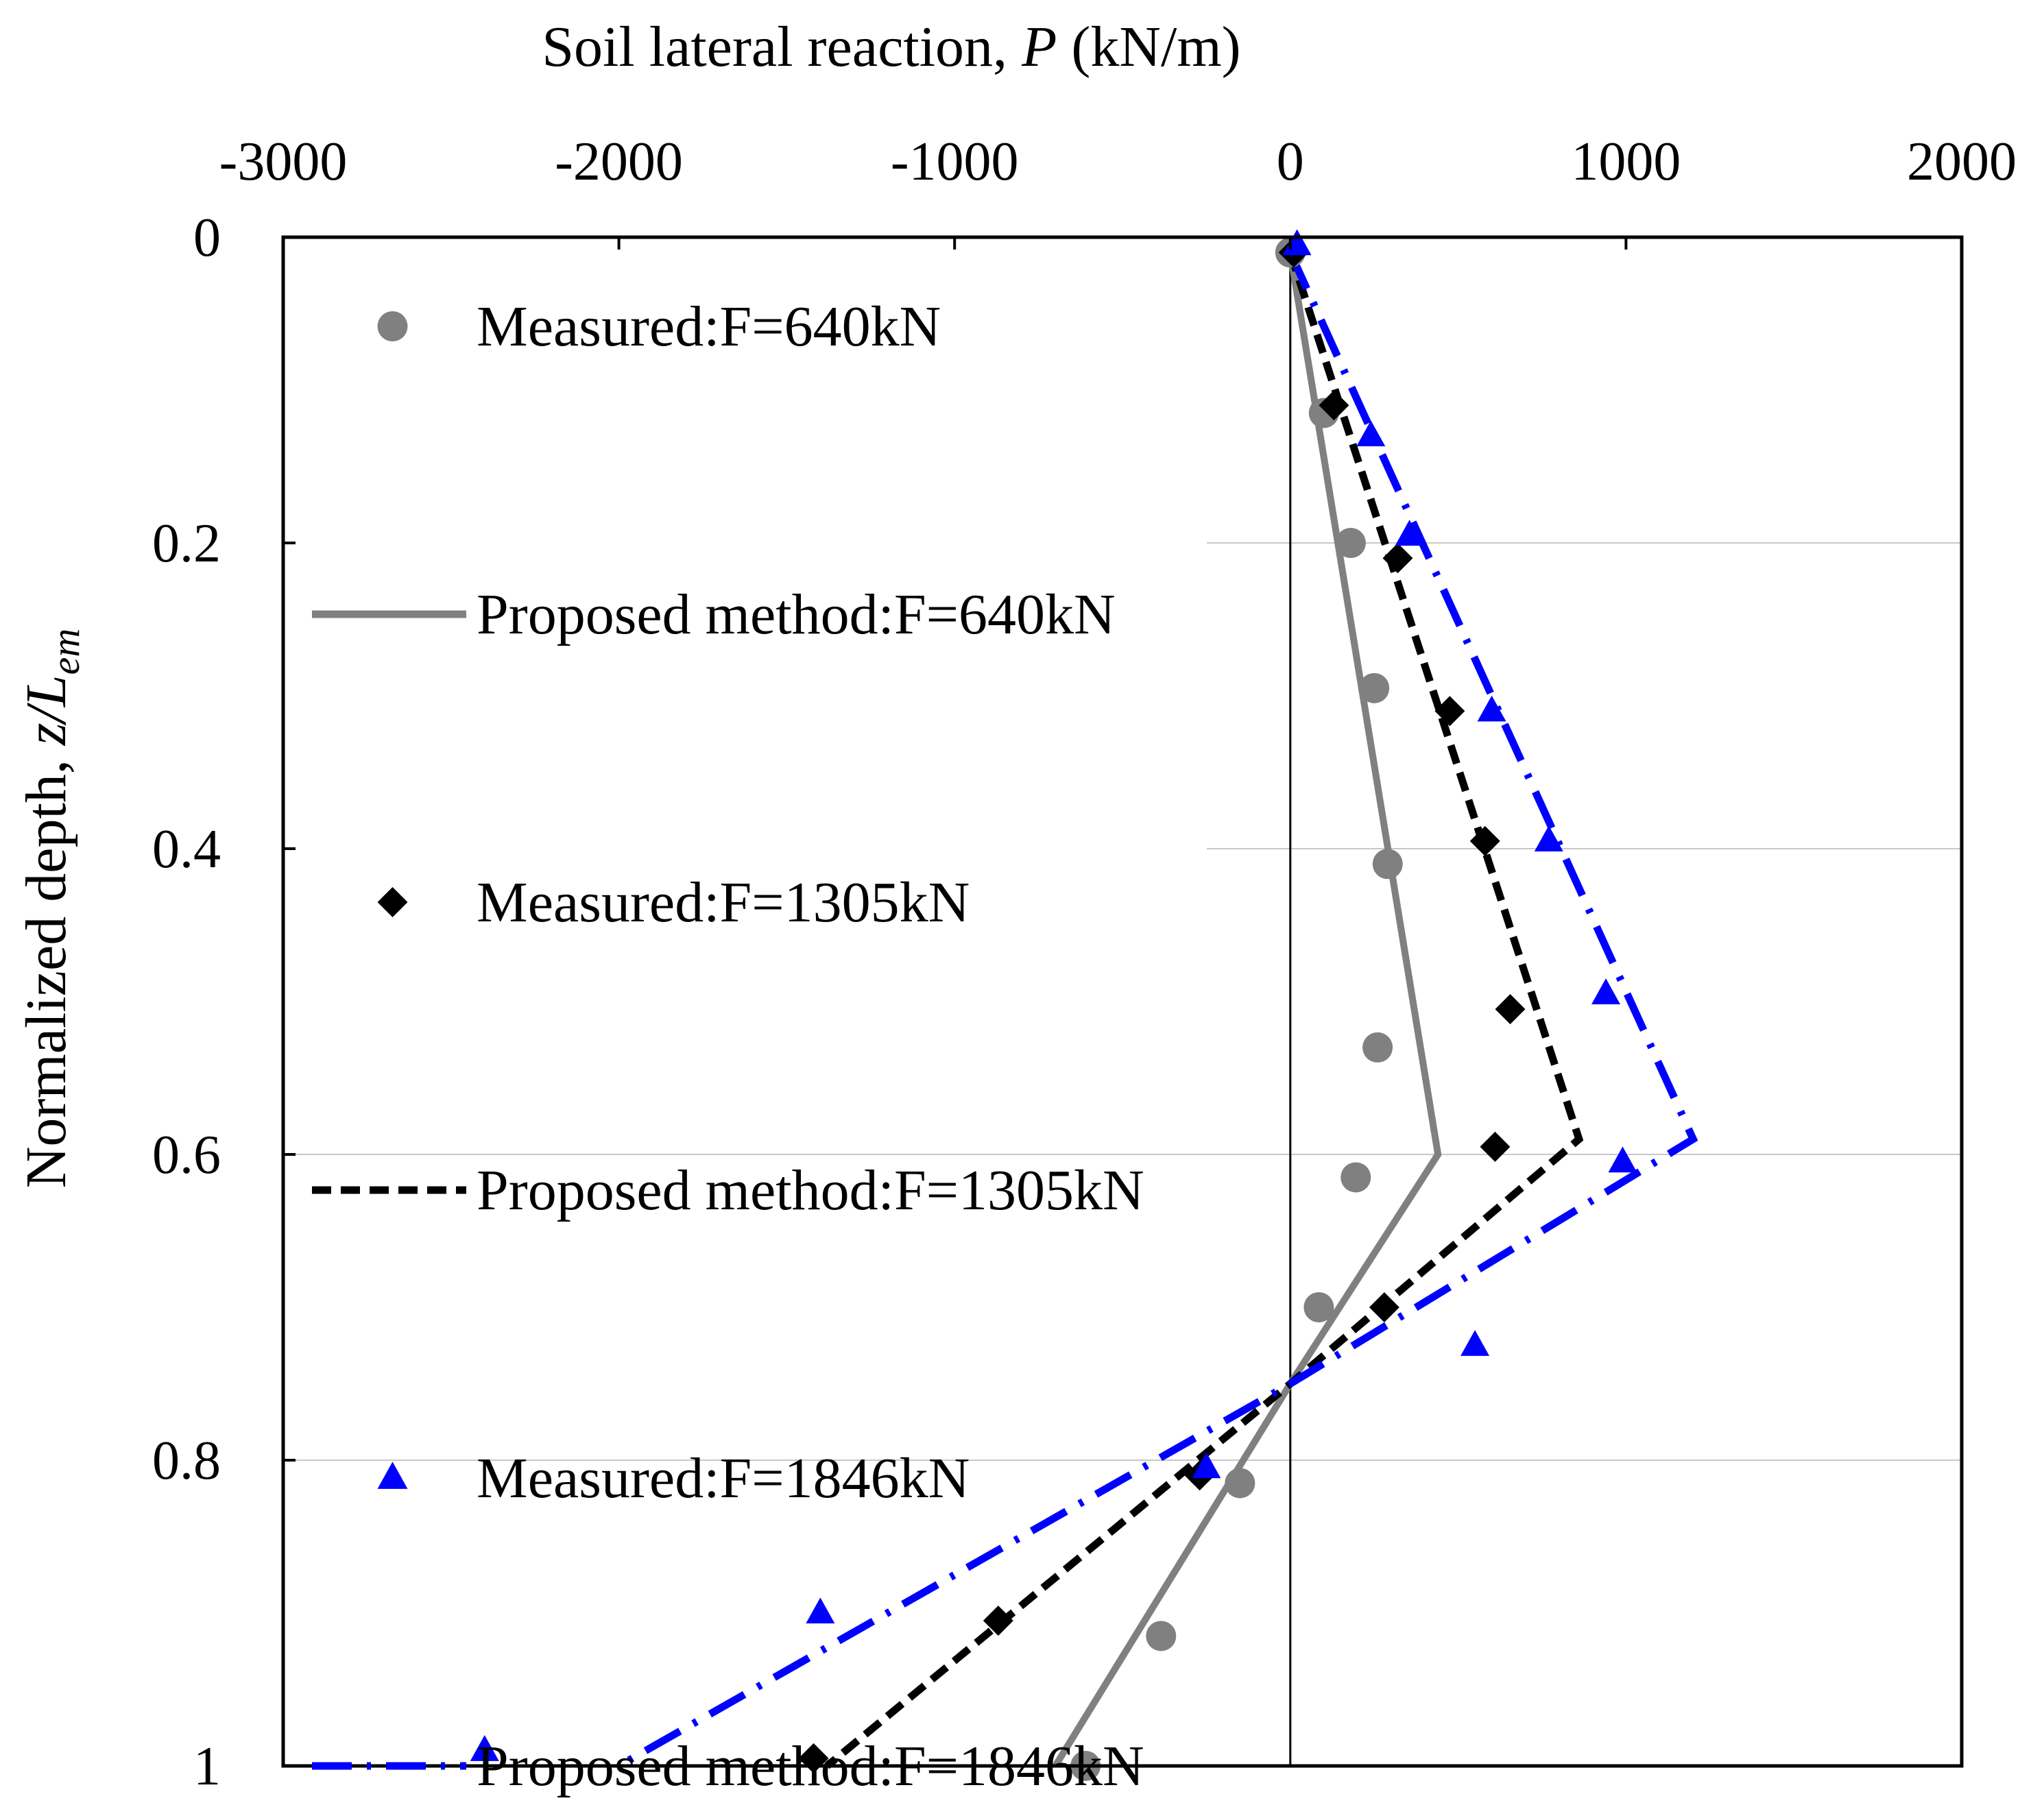 The height and width of the screenshot is (1805, 2044). Describe the element at coordinates (51, 909) in the screenshot. I see `y-axis-title: Normalized depth, z/Lem` at that location.